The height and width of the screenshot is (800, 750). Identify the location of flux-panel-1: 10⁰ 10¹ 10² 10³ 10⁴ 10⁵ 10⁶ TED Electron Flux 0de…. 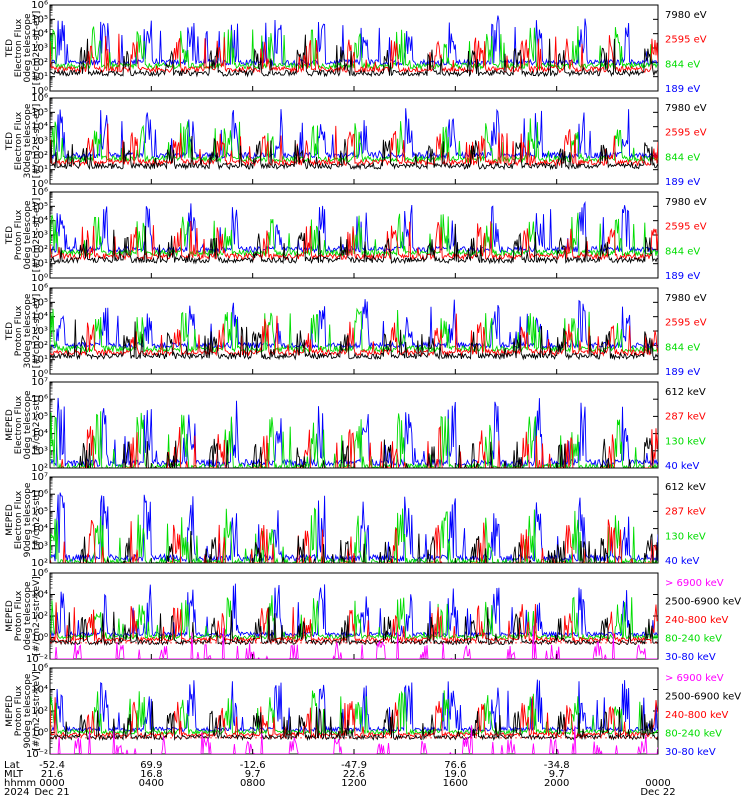
(356, 48).